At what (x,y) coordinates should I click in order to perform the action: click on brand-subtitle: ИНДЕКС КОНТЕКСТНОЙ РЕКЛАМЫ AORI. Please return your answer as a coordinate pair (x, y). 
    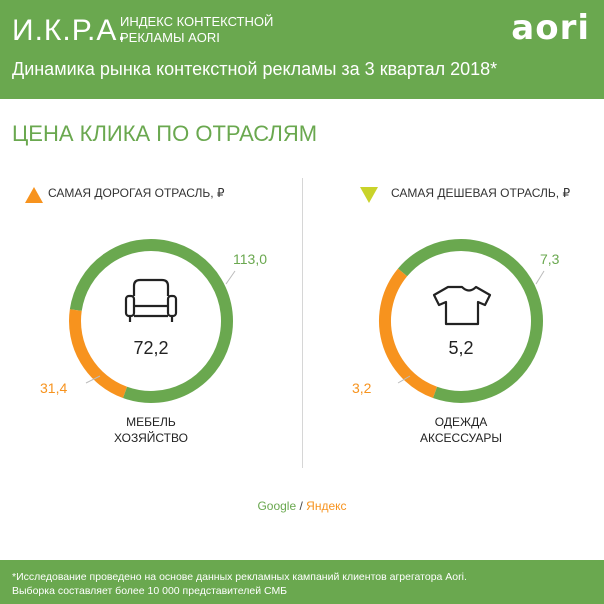
    Looking at the image, I should click on (196, 30).